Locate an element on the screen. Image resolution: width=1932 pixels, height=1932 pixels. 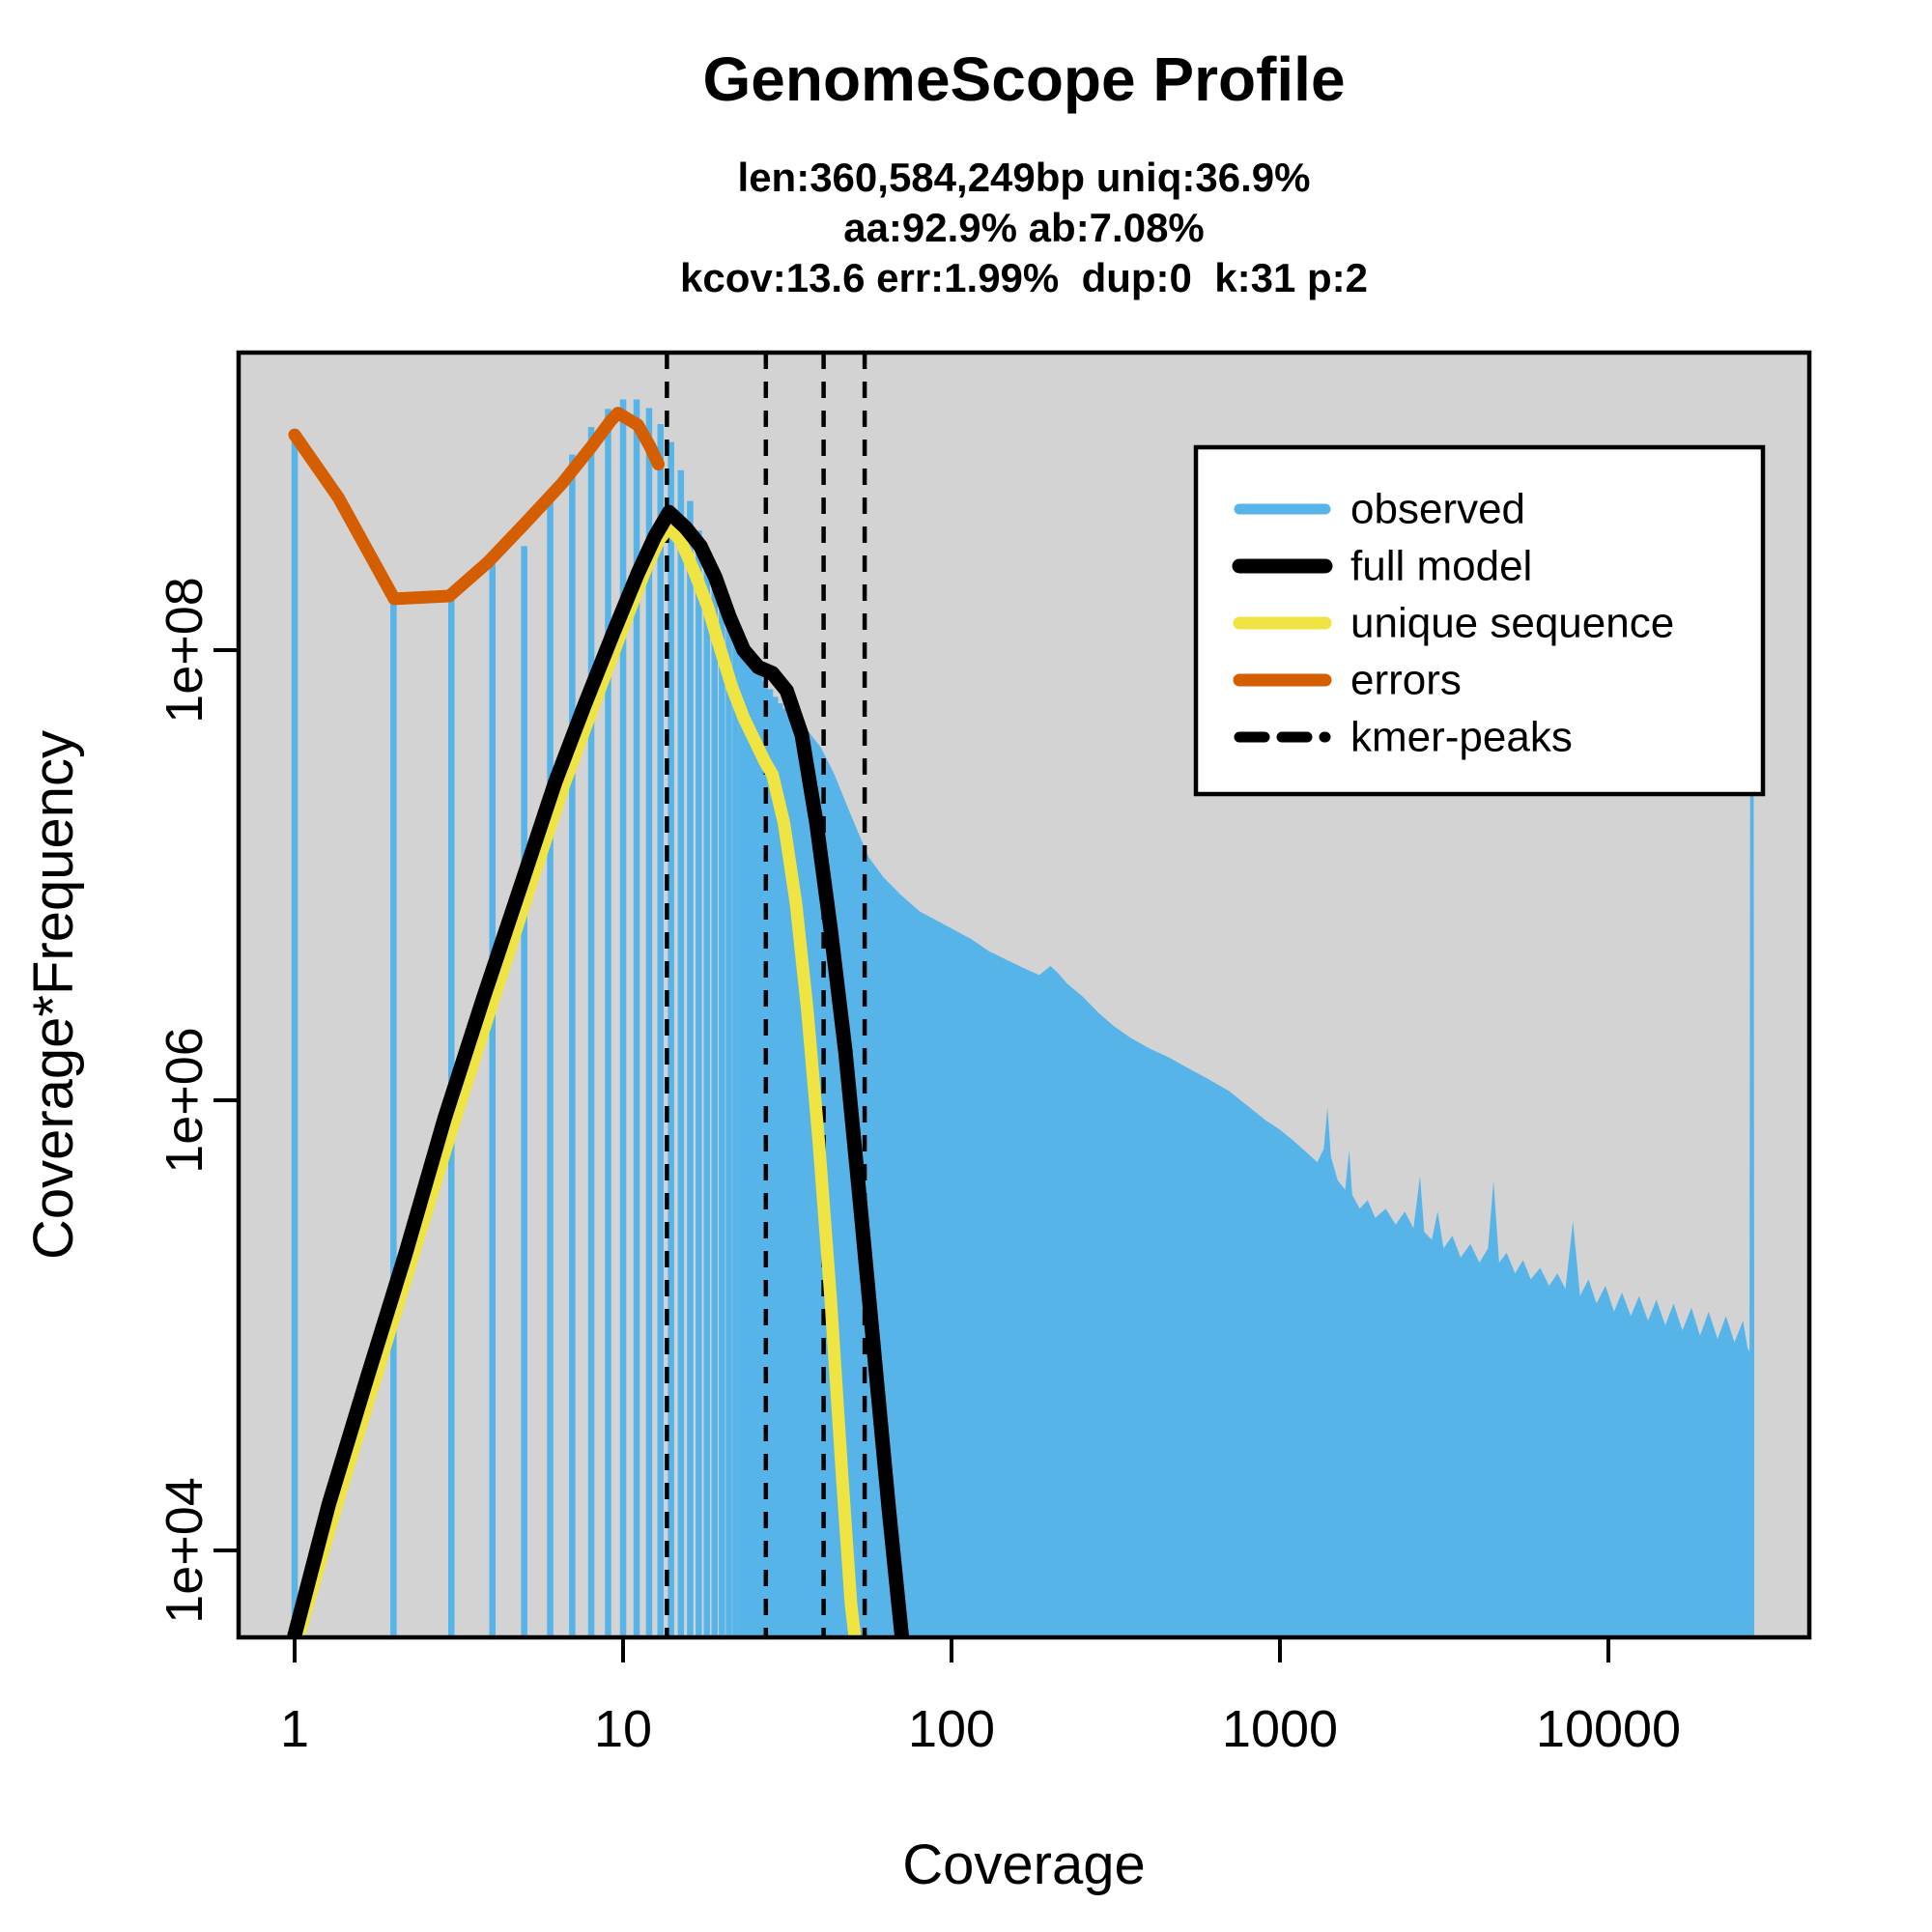
chart-subtitle-line2: aa:92.9% ab:7.08% is located at coordinates (1024, 227).